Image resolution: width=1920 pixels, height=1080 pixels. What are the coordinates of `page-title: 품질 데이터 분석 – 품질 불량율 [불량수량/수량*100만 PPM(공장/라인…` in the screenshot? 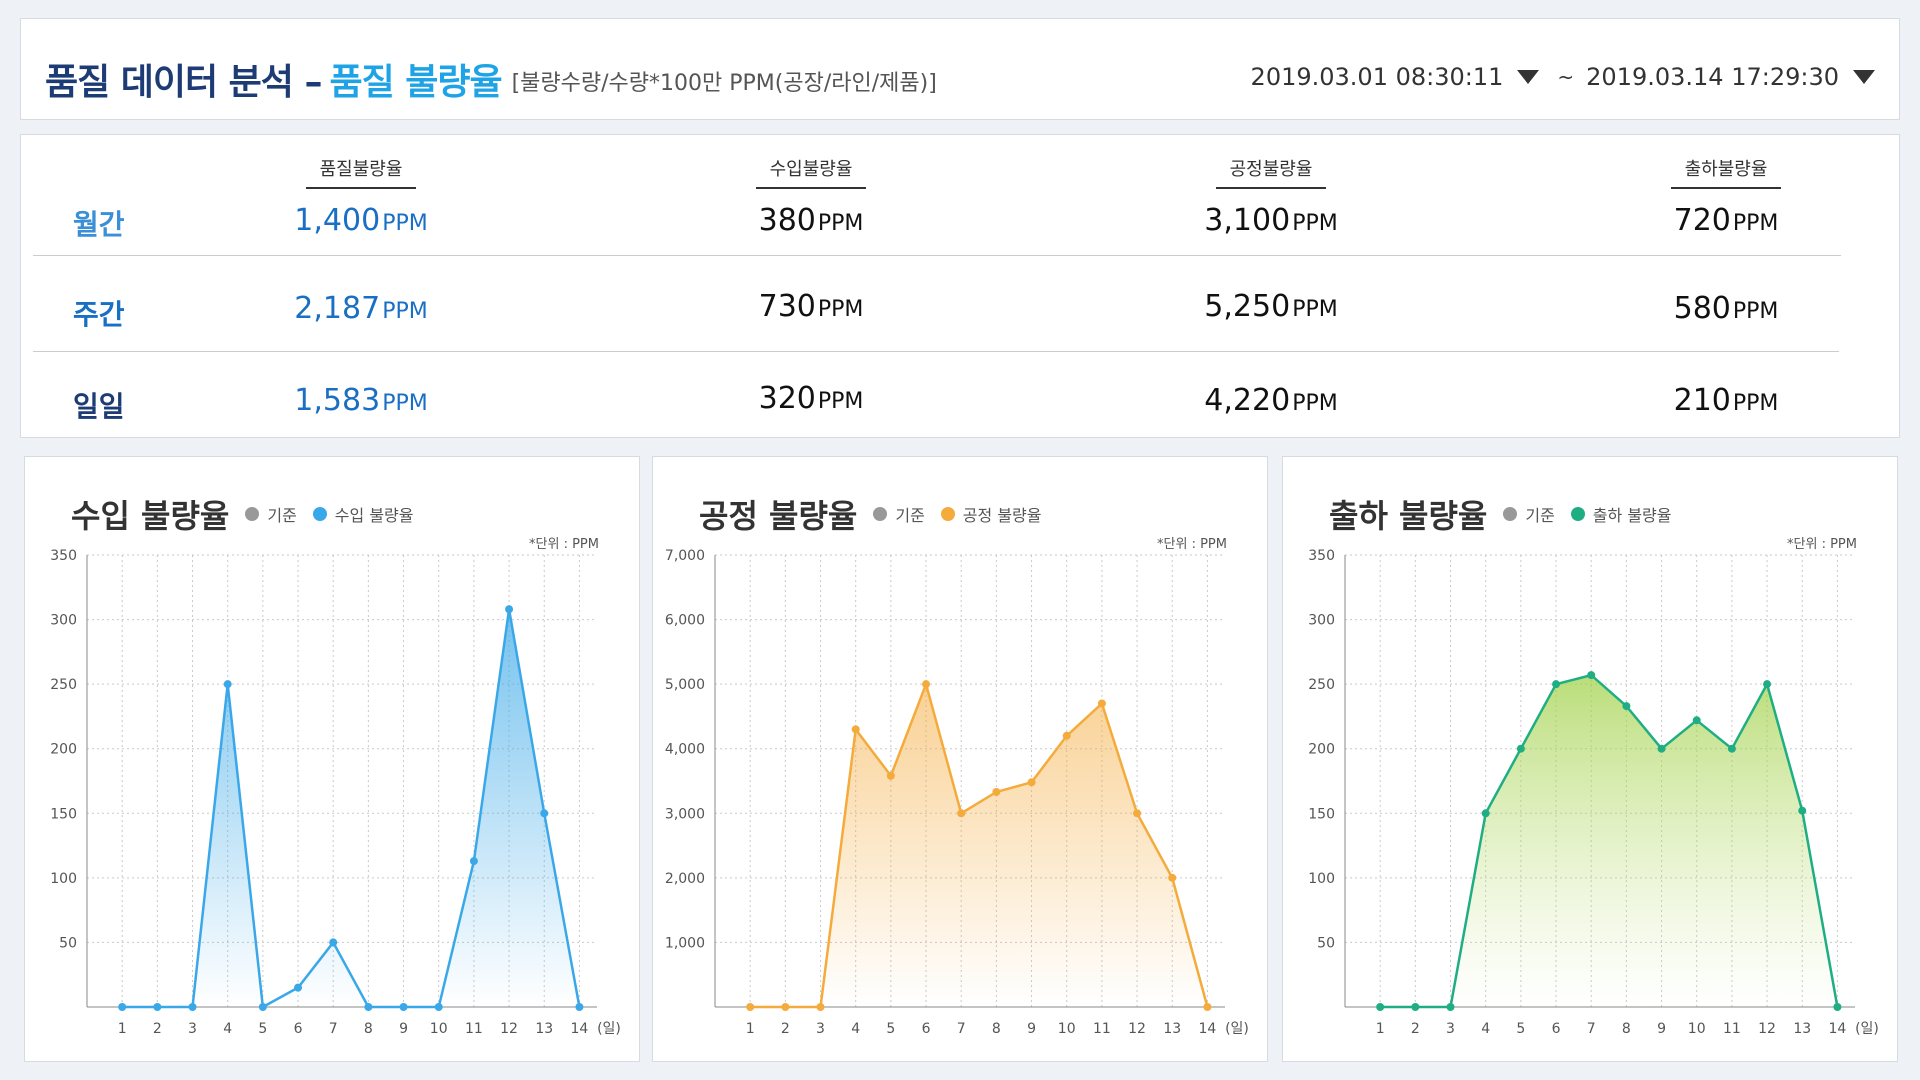 It's located at (491, 79).